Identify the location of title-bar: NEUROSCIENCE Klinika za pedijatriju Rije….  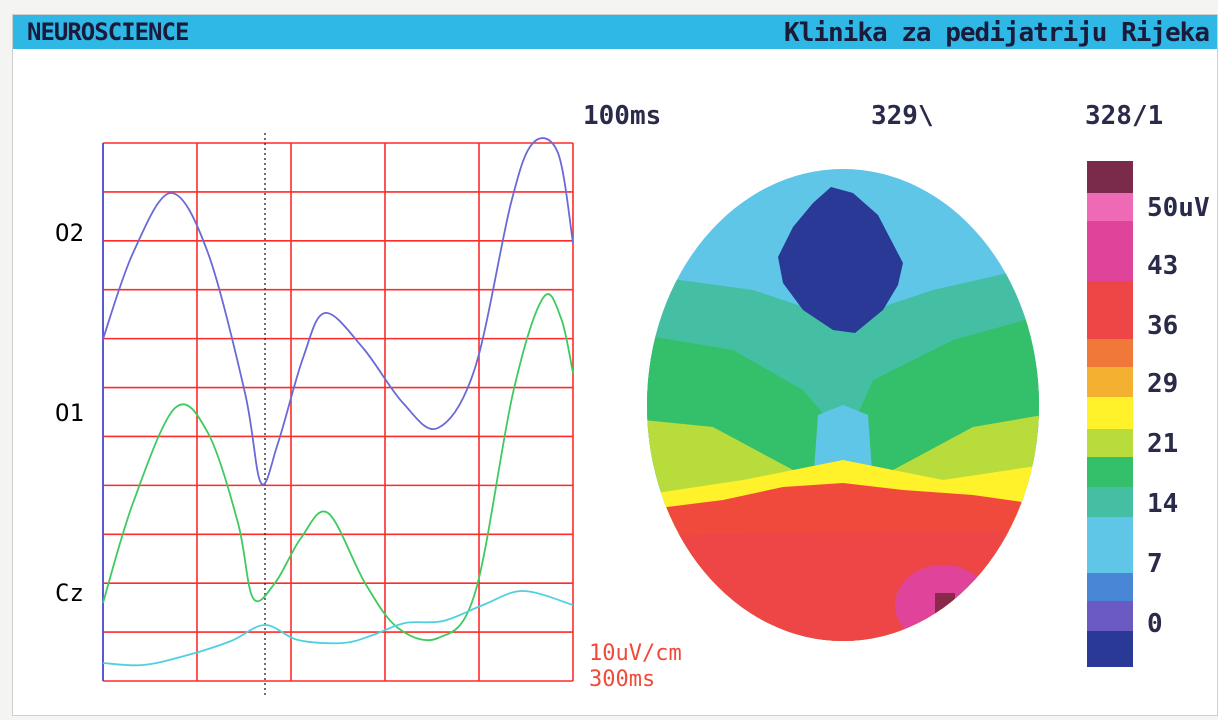
(615, 32).